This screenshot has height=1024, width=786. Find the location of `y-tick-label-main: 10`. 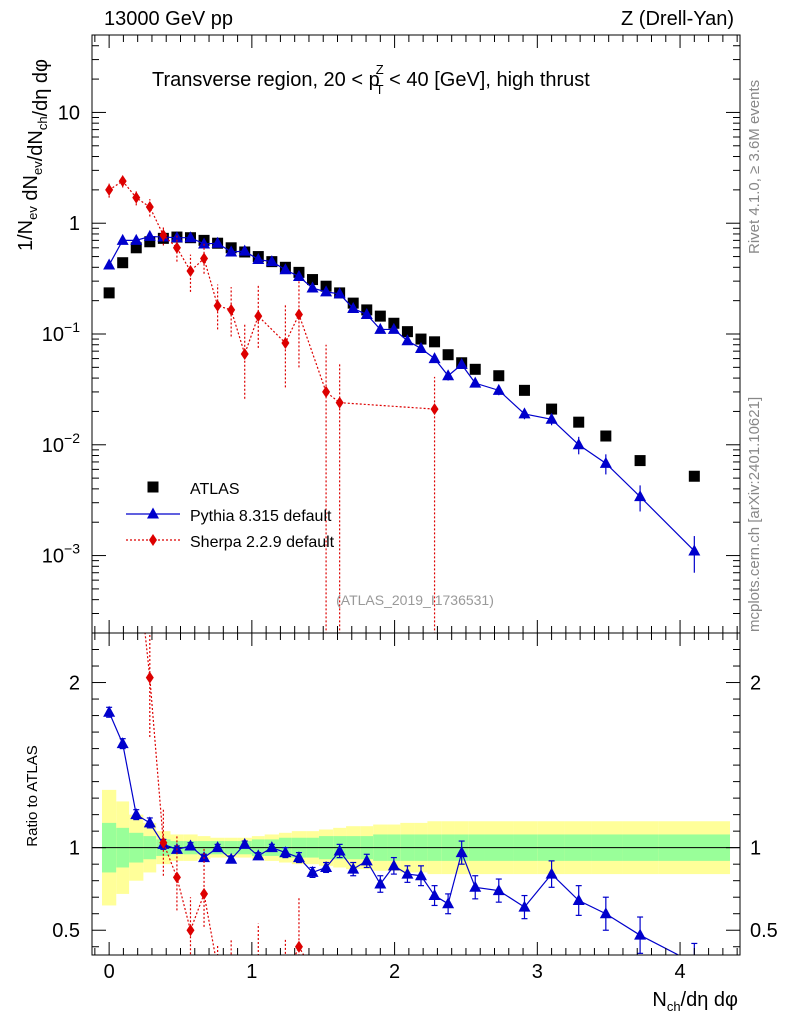

y-tick-label-main: 10 is located at coordinates (69, 113).